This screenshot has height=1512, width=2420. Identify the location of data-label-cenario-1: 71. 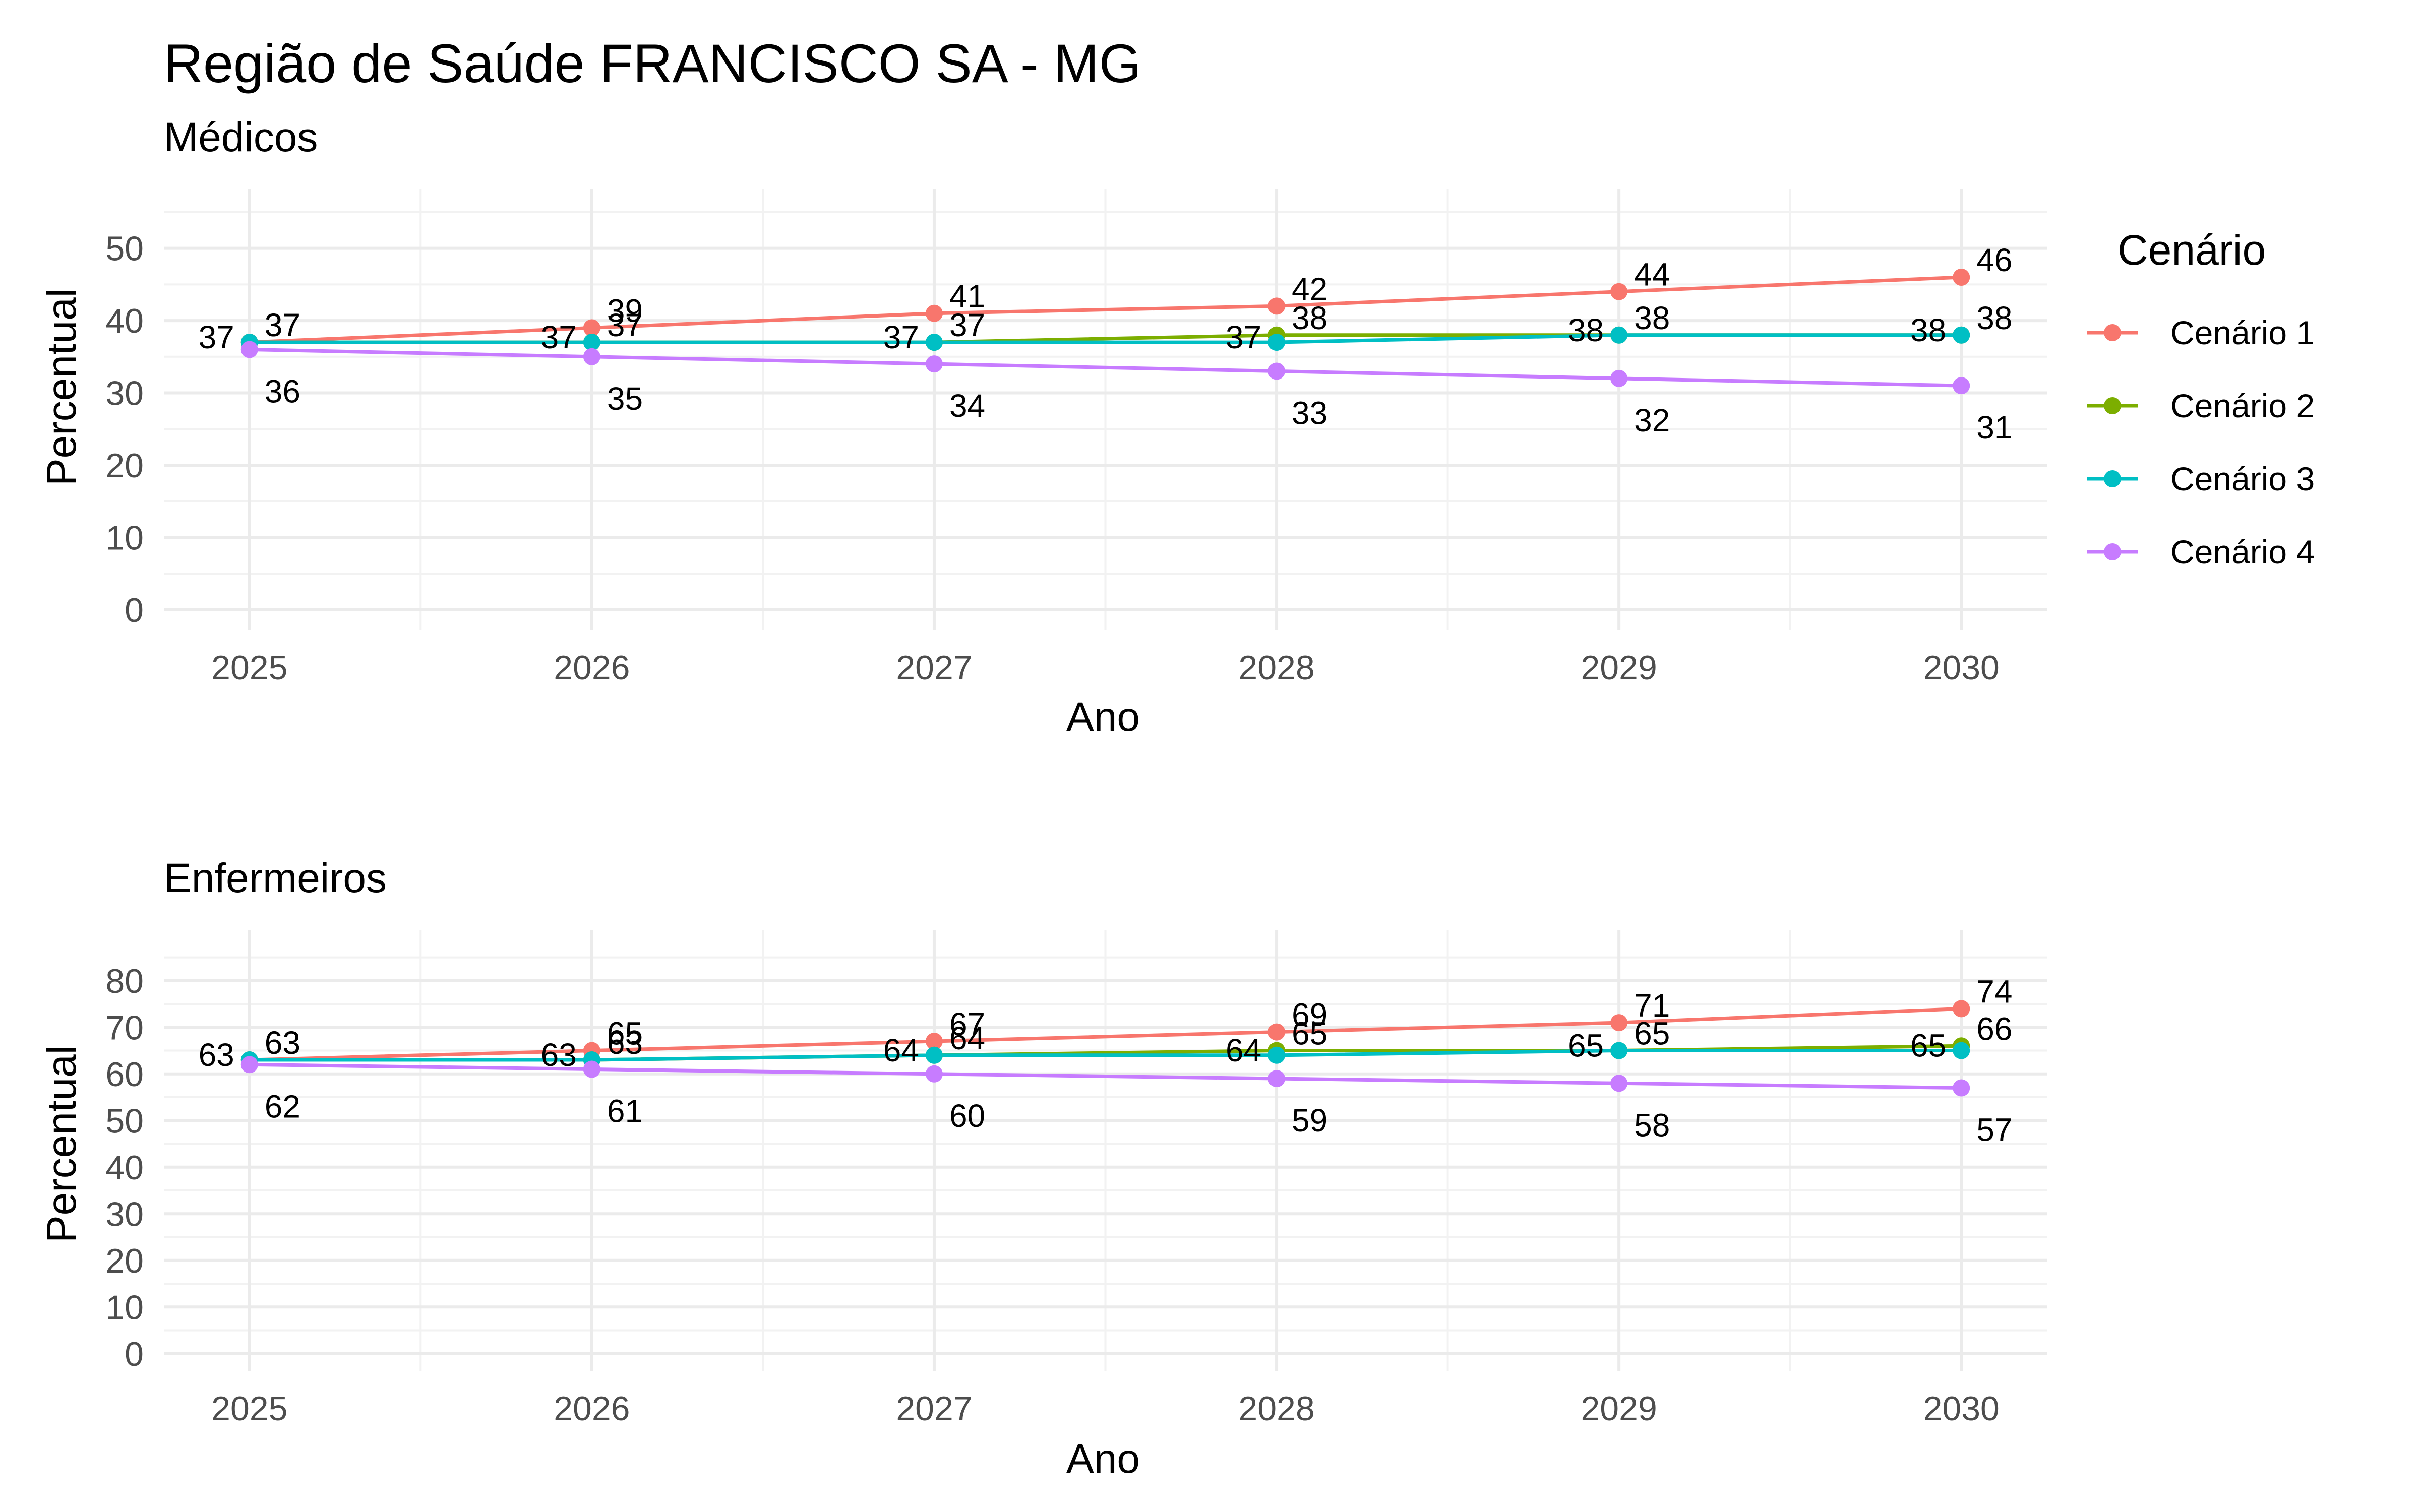
(1652, 1006).